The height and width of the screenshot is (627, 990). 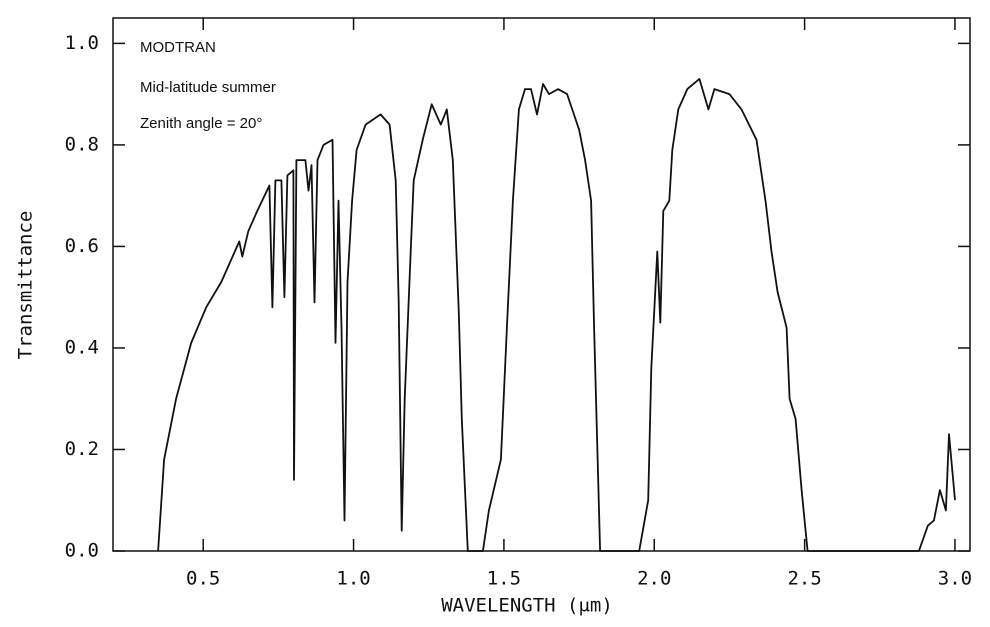 What do you see at coordinates (82, 347) in the screenshot?
I see `y-tick-label: 0.4` at bounding box center [82, 347].